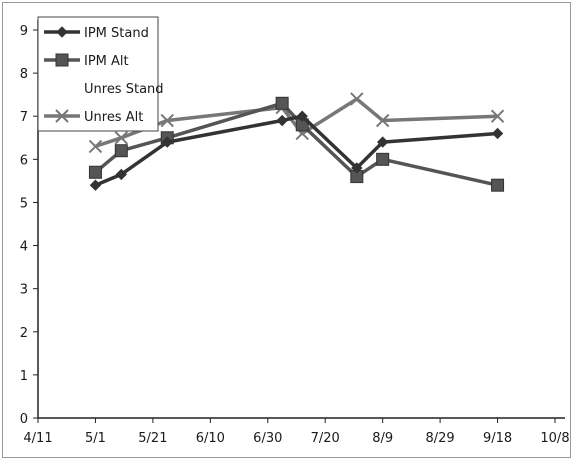 The image size is (575, 462). Describe the element at coordinates (210, 438) in the screenshot. I see `x-tick-label: 6/10` at that location.